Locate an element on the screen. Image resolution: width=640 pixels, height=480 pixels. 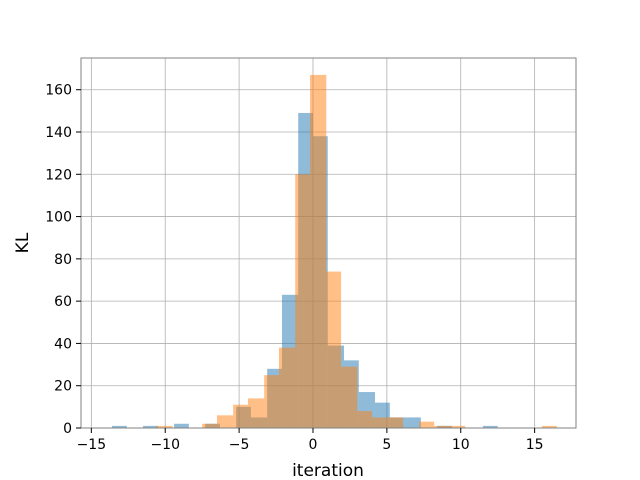
y-axis-label: KL is located at coordinates (23, 242).